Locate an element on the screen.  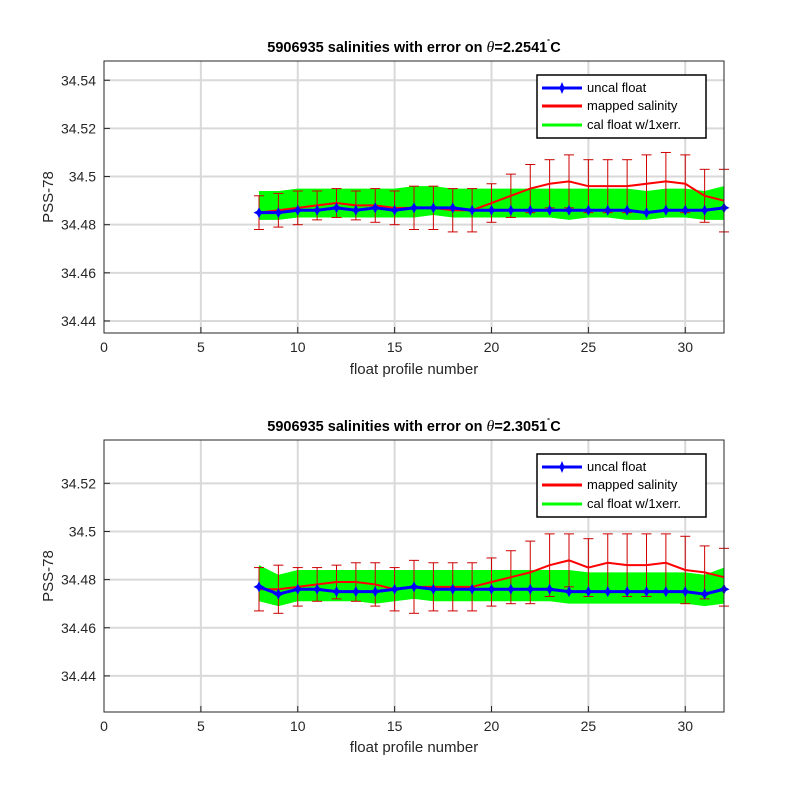
y-tick-labels: 34.44 34.46 34.48 34.5 34.52 34.54 is located at coordinates (85, 200).